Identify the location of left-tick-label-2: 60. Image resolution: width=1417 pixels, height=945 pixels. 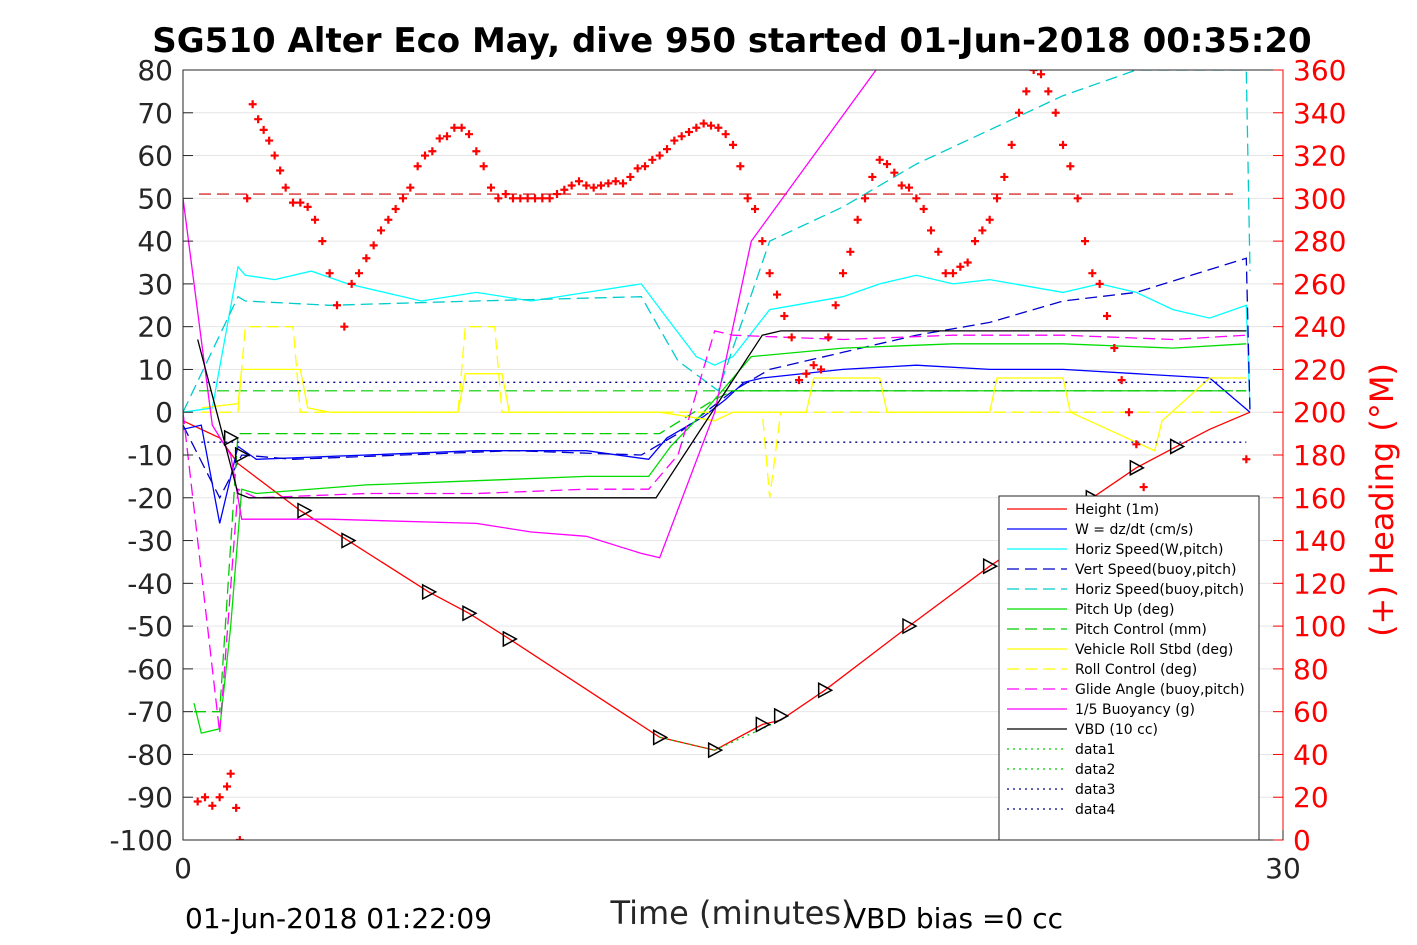
(155, 156).